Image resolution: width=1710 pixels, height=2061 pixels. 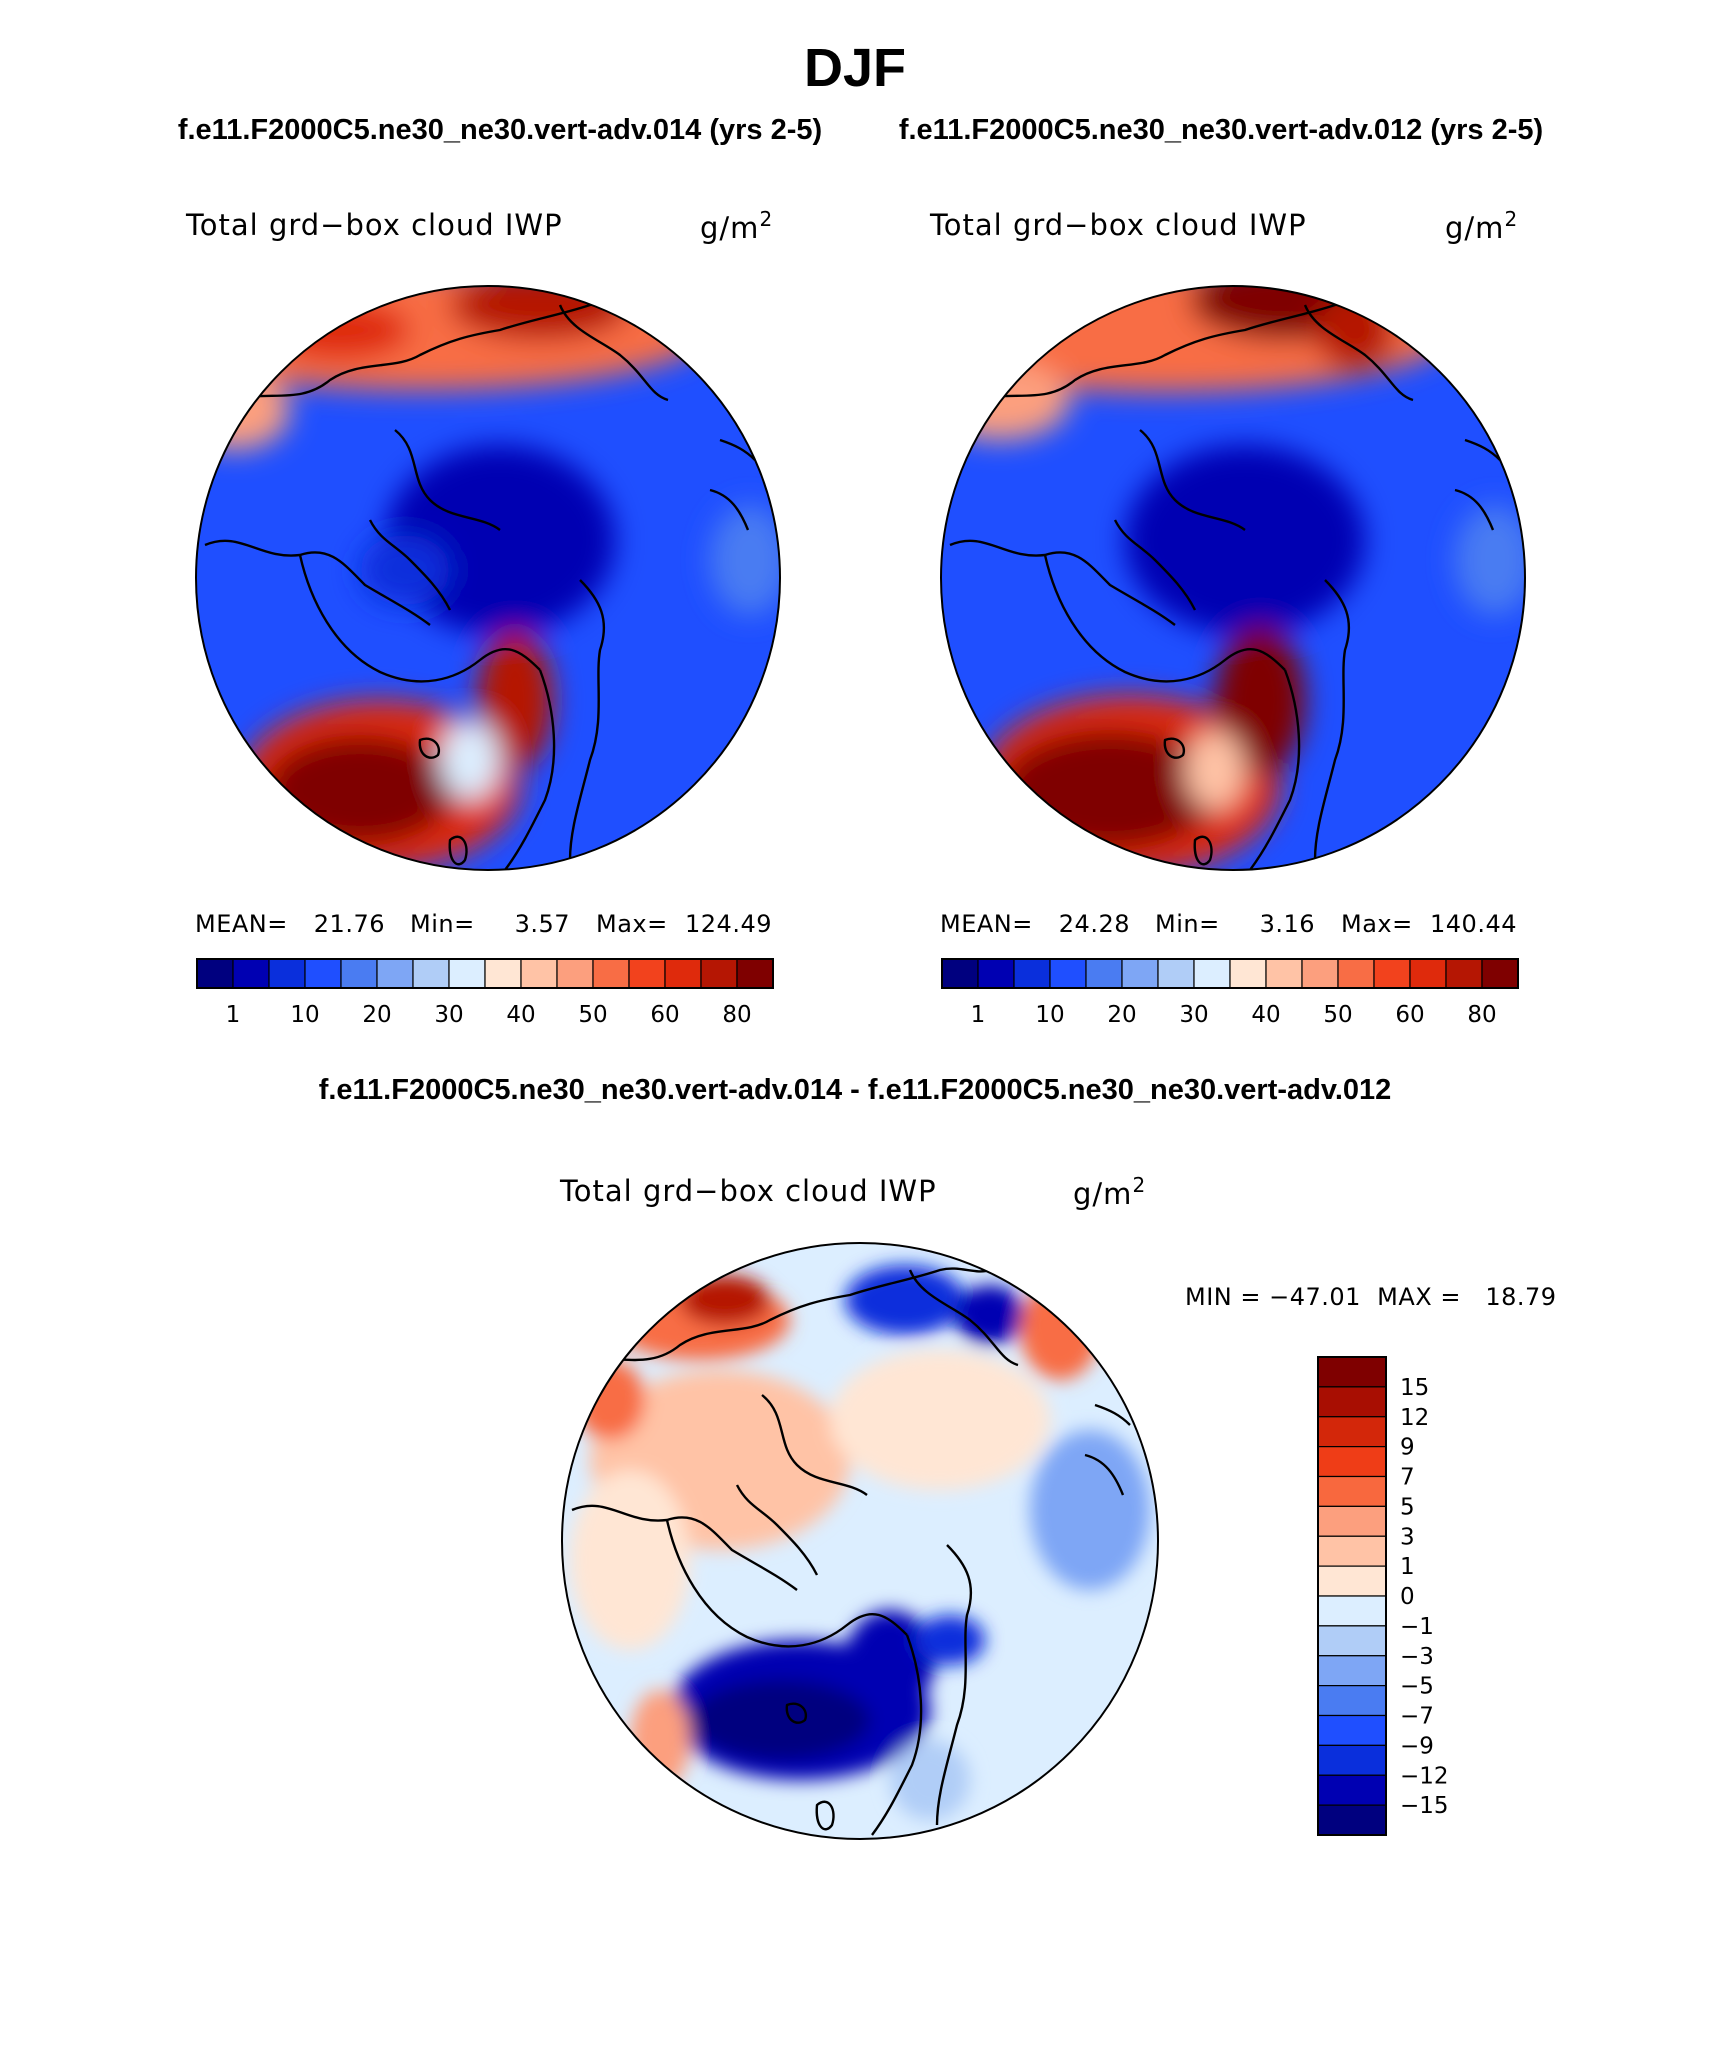 I want to click on left-units-label: g/m2, so click(x=736, y=226).